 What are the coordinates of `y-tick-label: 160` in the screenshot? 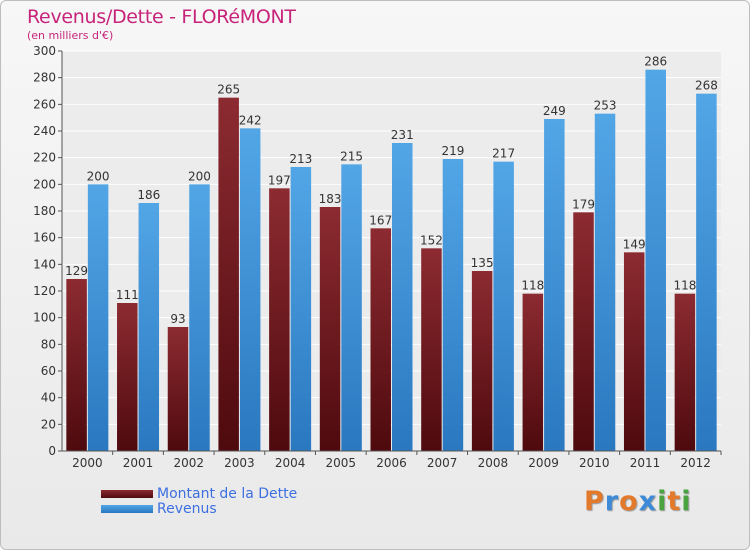 It's located at (44, 238).